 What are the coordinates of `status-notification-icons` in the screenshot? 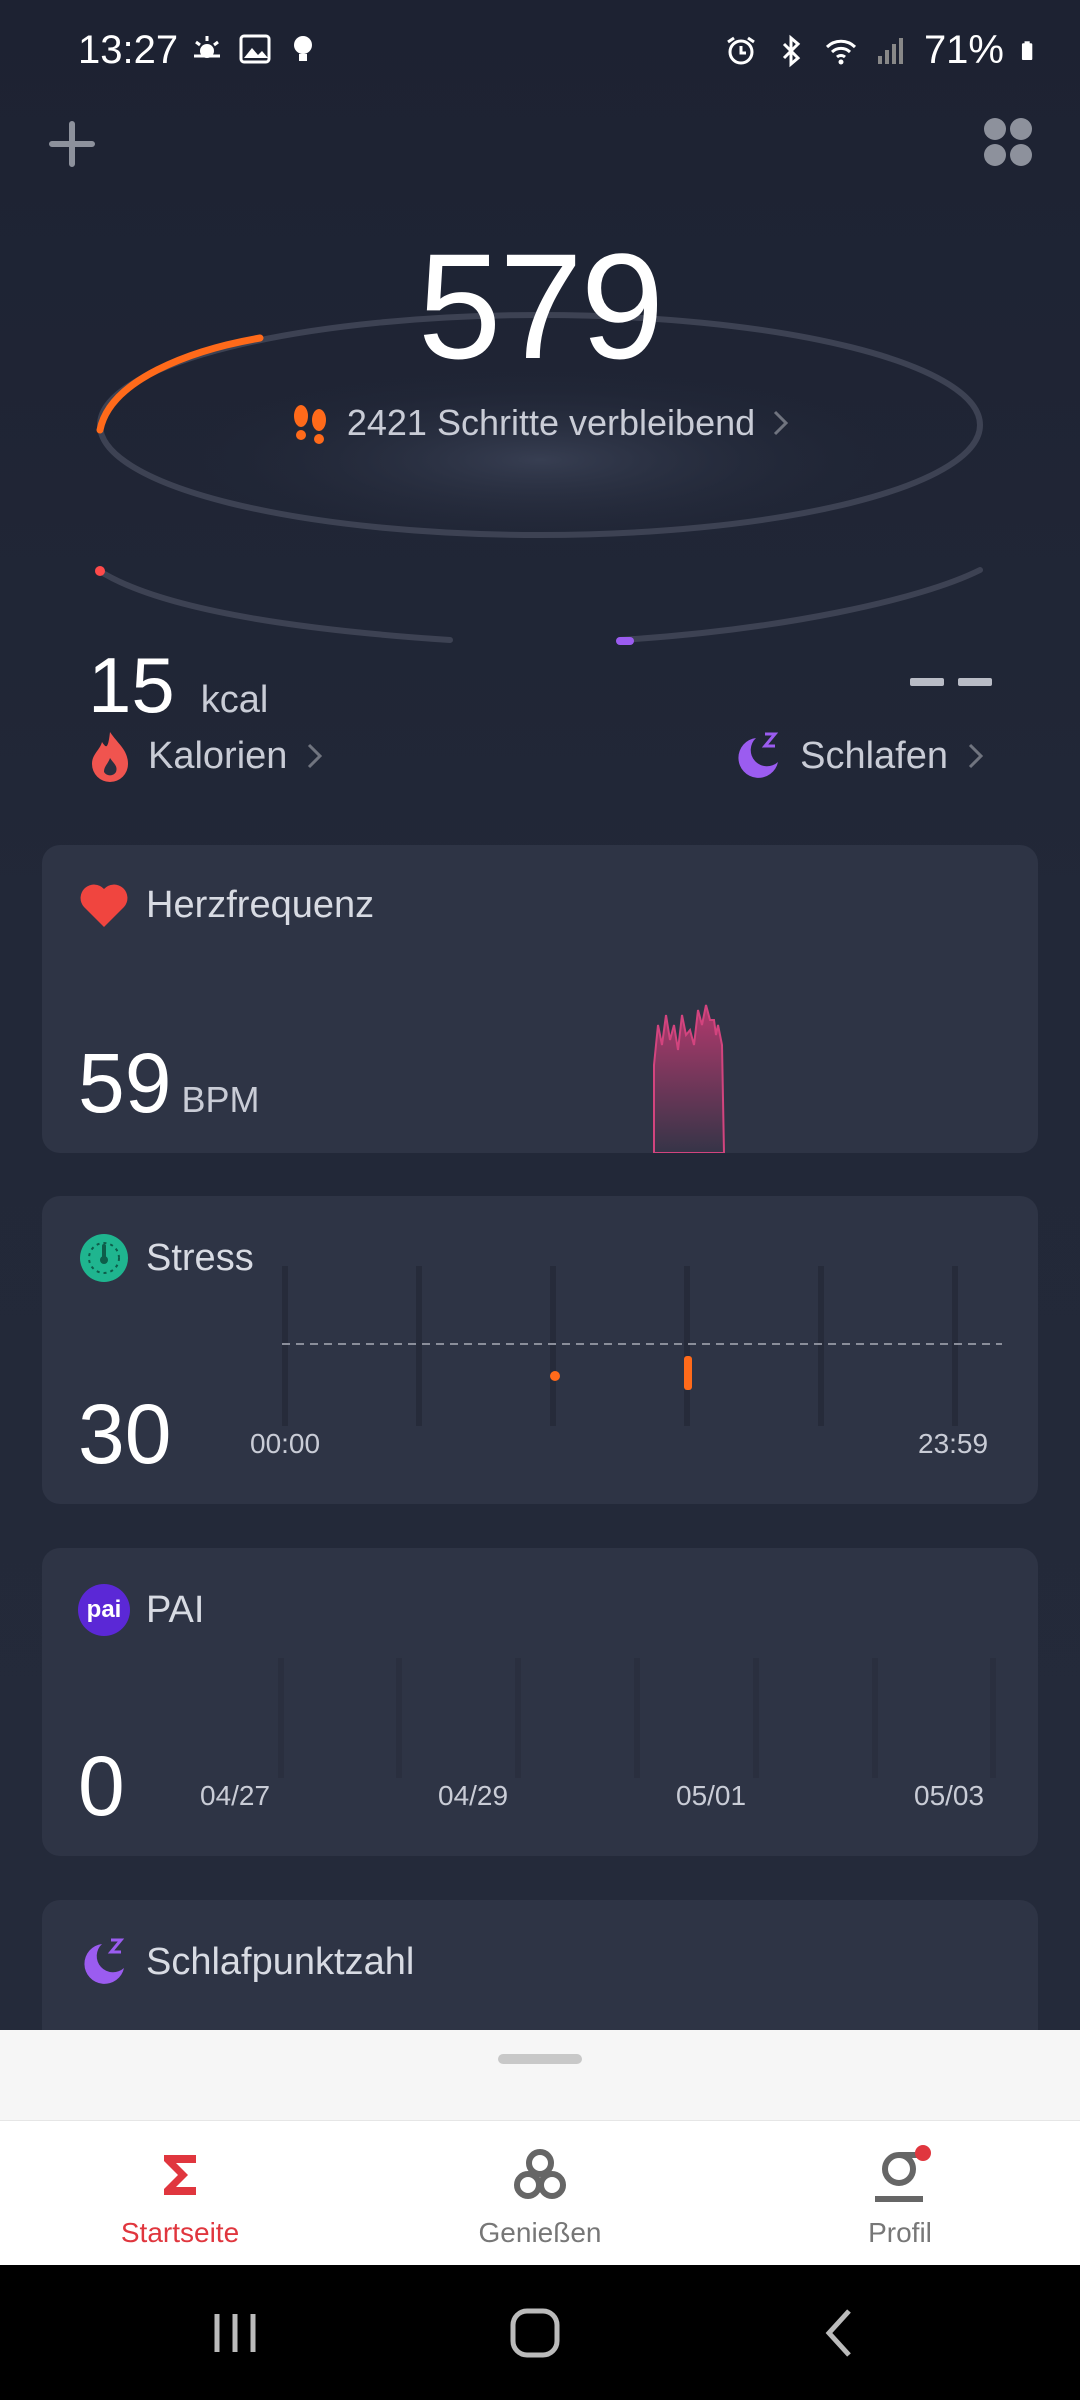 It's located at (255, 49).